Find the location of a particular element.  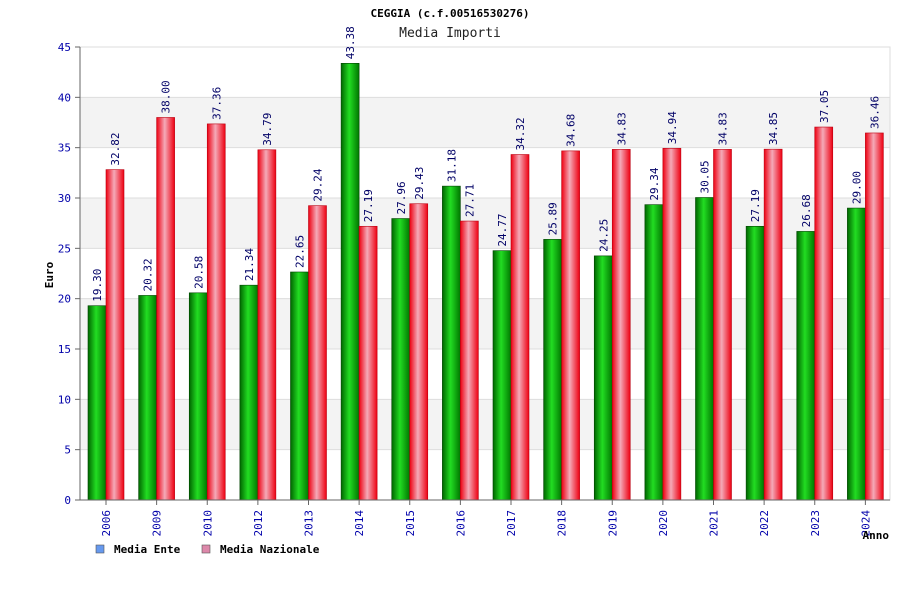

x-tick-label: 2023 is located at coordinates (815, 523).